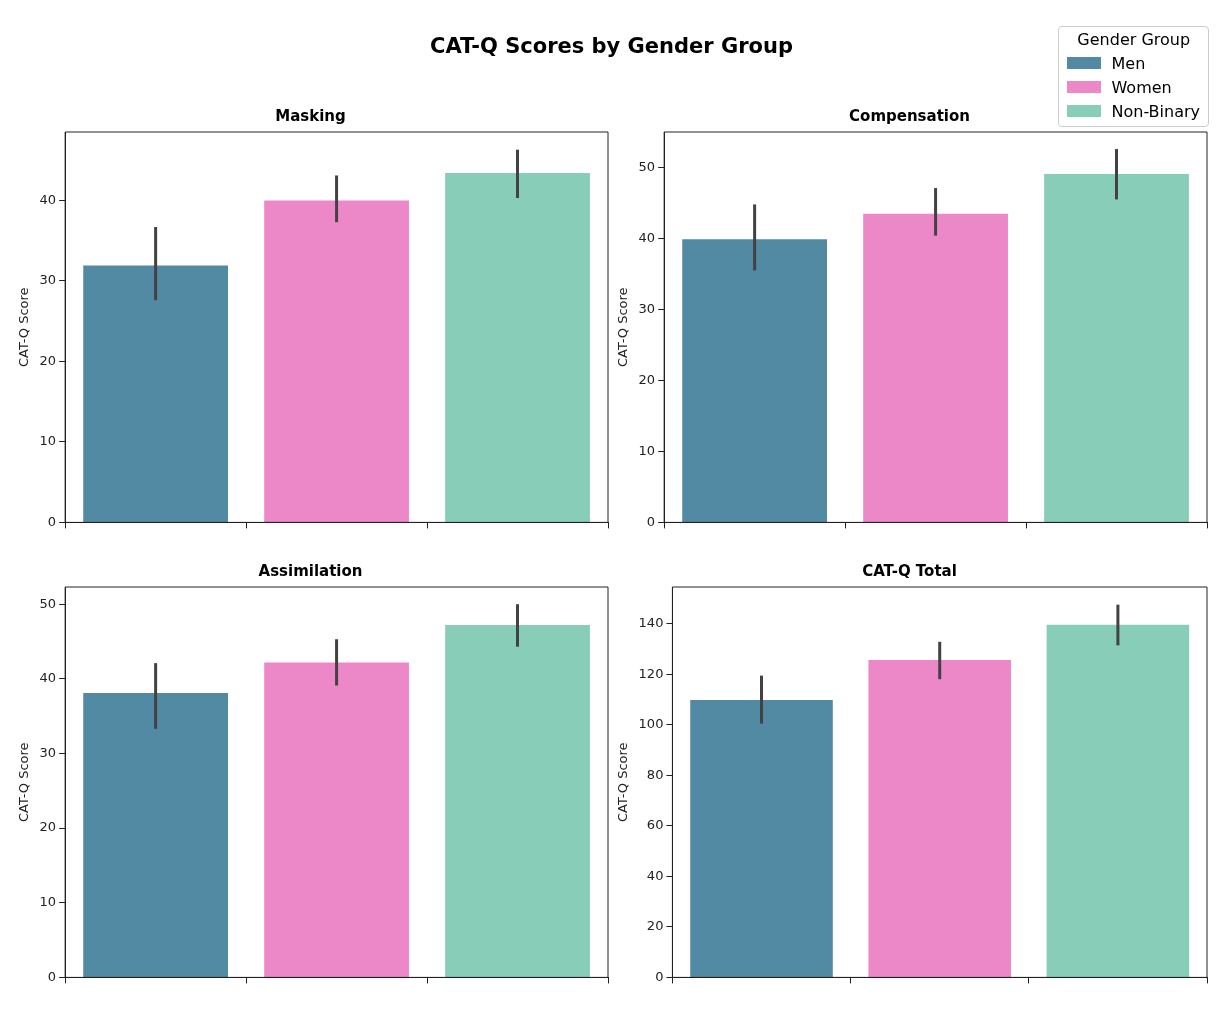 The width and height of the screenshot is (1223, 1017). I want to click on chart-title: Compensation, so click(909, 115).